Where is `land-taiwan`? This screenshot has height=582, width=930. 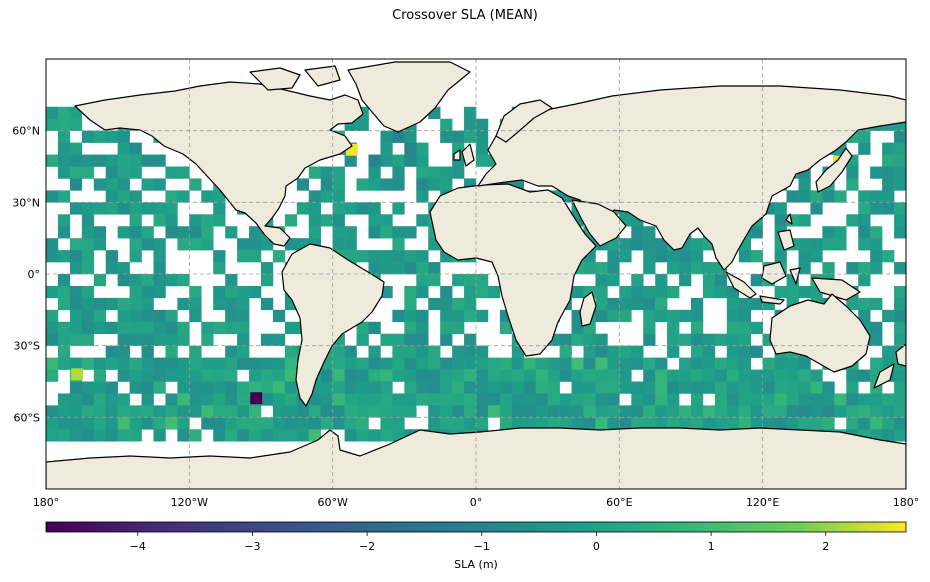
land-taiwan is located at coordinates (789, 219).